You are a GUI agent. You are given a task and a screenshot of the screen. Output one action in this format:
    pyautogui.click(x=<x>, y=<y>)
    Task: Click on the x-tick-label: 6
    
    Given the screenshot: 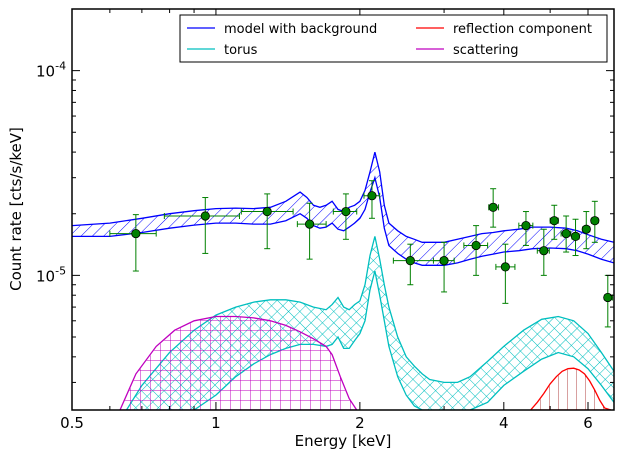 What is the action you would take?
    pyautogui.click(x=588, y=423)
    